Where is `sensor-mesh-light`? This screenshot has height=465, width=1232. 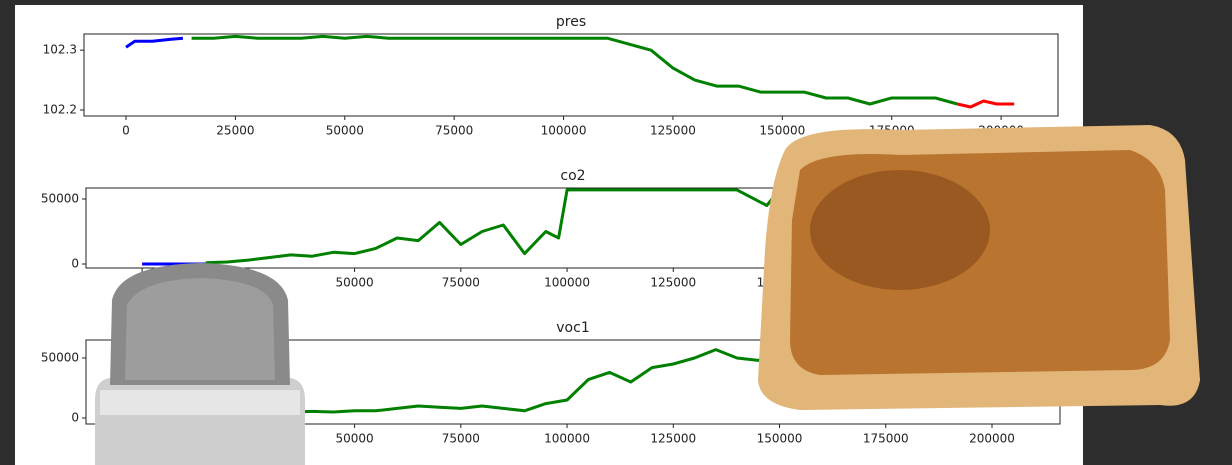
sensor-mesh-light is located at coordinates (200, 329).